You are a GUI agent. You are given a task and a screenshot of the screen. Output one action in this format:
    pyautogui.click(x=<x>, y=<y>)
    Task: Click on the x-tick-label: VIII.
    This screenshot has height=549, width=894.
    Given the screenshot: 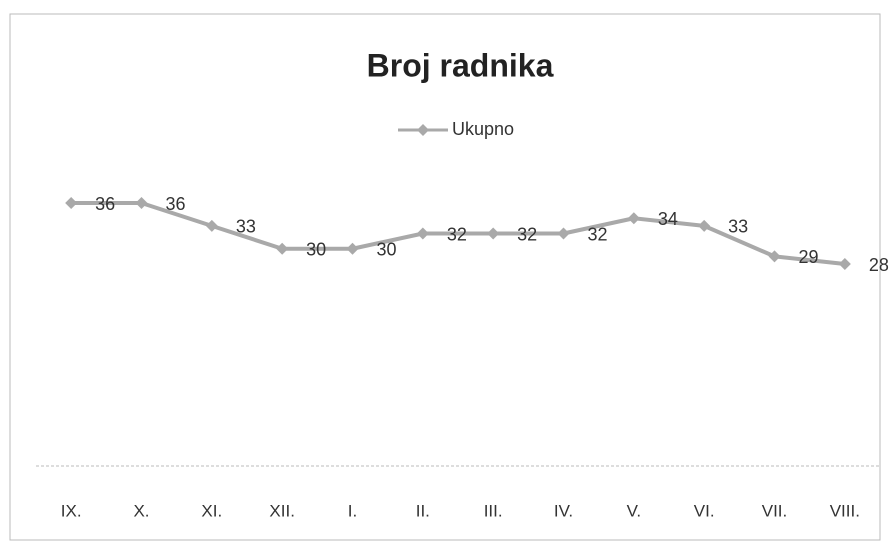 What is the action you would take?
    pyautogui.click(x=845, y=510)
    